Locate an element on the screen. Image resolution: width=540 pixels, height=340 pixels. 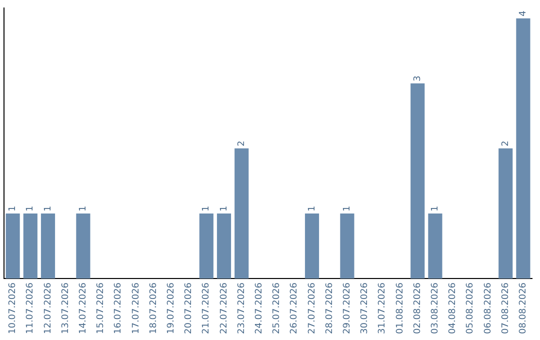
x-tick-label: 07.08.2026 is located at coordinates (505, 308).